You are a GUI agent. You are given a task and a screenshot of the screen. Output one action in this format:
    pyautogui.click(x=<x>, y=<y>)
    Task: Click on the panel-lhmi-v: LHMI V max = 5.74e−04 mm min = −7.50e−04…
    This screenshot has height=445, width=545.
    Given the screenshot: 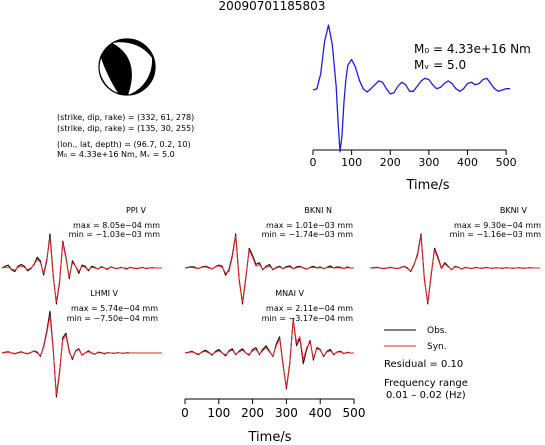 What is the action you would take?
    pyautogui.click(x=113, y=306)
    